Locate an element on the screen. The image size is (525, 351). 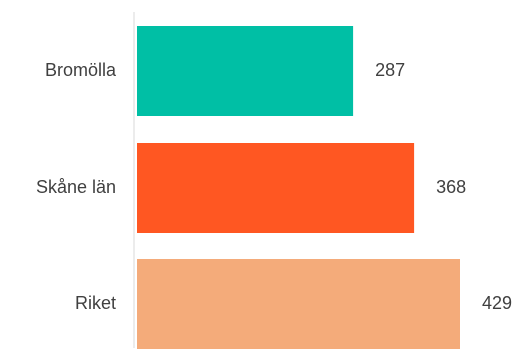
category-label: Bromölla is located at coordinates (81, 70).